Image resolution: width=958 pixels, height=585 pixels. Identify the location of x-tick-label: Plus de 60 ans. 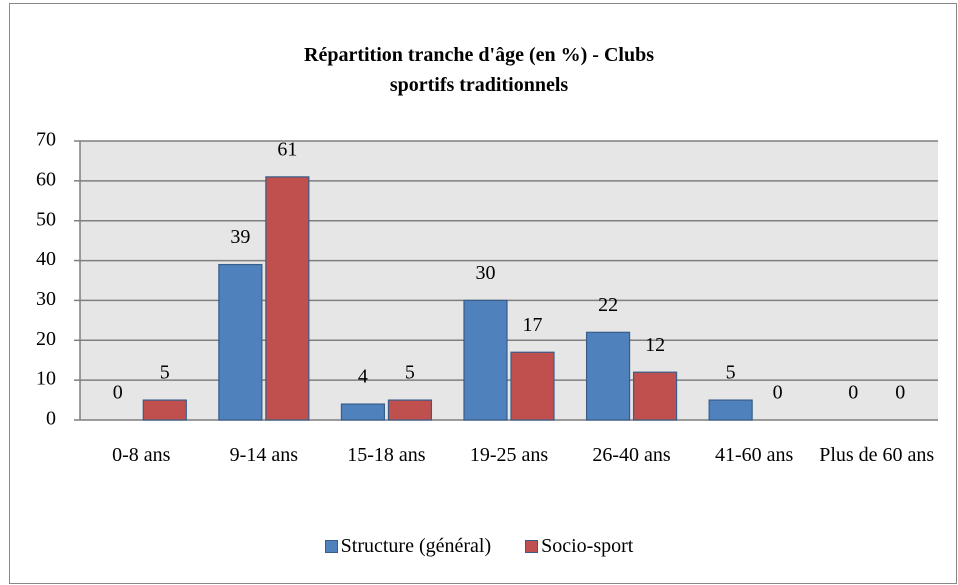
(877, 455).